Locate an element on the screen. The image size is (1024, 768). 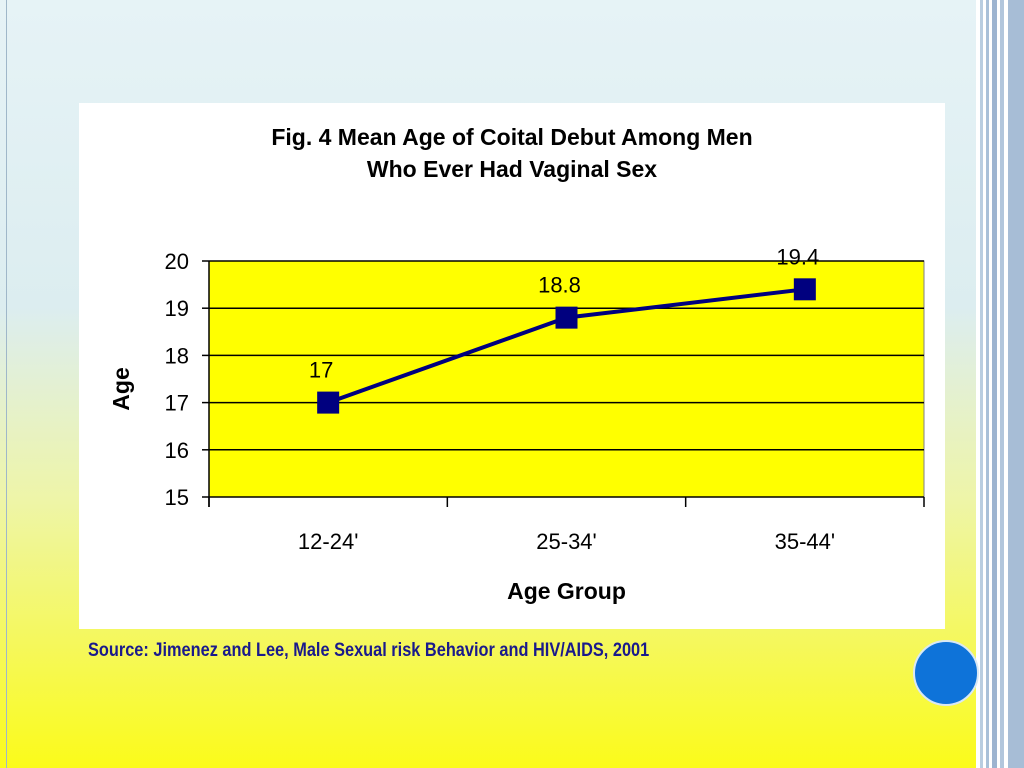
y-tick-label: 17 is located at coordinates (177, 403).